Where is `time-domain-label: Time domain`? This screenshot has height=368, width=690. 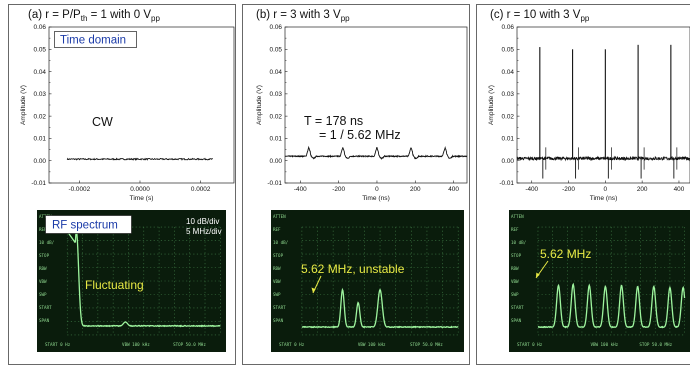 time-domain-label: Time domain is located at coordinates (93, 41).